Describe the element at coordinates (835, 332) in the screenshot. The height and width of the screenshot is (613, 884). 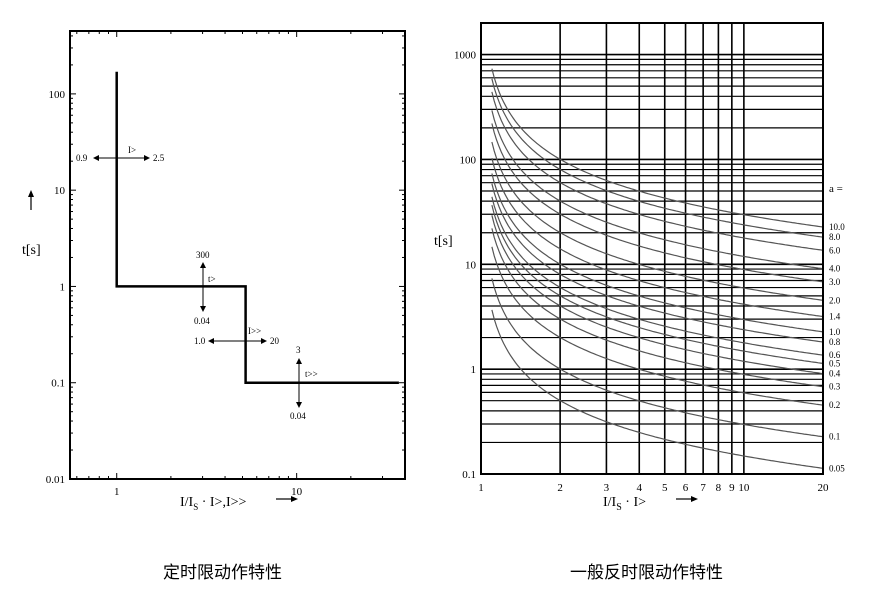
I see `legend-label-1.0: 1.0` at that location.